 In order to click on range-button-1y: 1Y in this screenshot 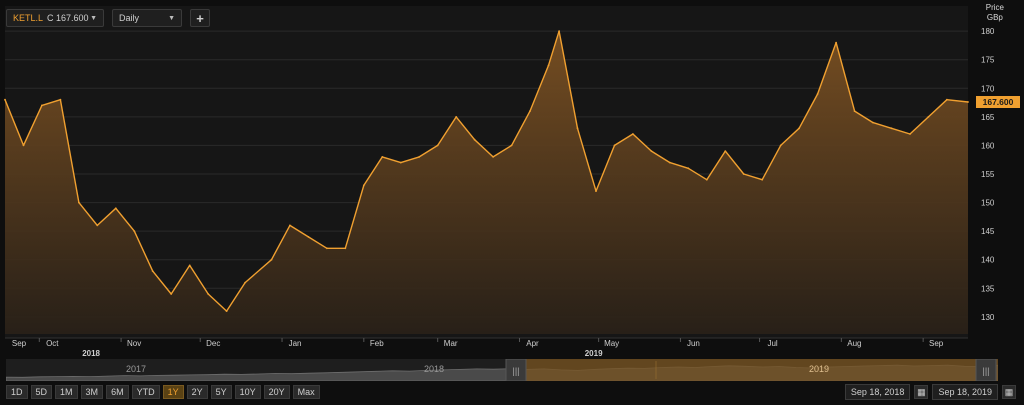, I will do `click(173, 392)`.